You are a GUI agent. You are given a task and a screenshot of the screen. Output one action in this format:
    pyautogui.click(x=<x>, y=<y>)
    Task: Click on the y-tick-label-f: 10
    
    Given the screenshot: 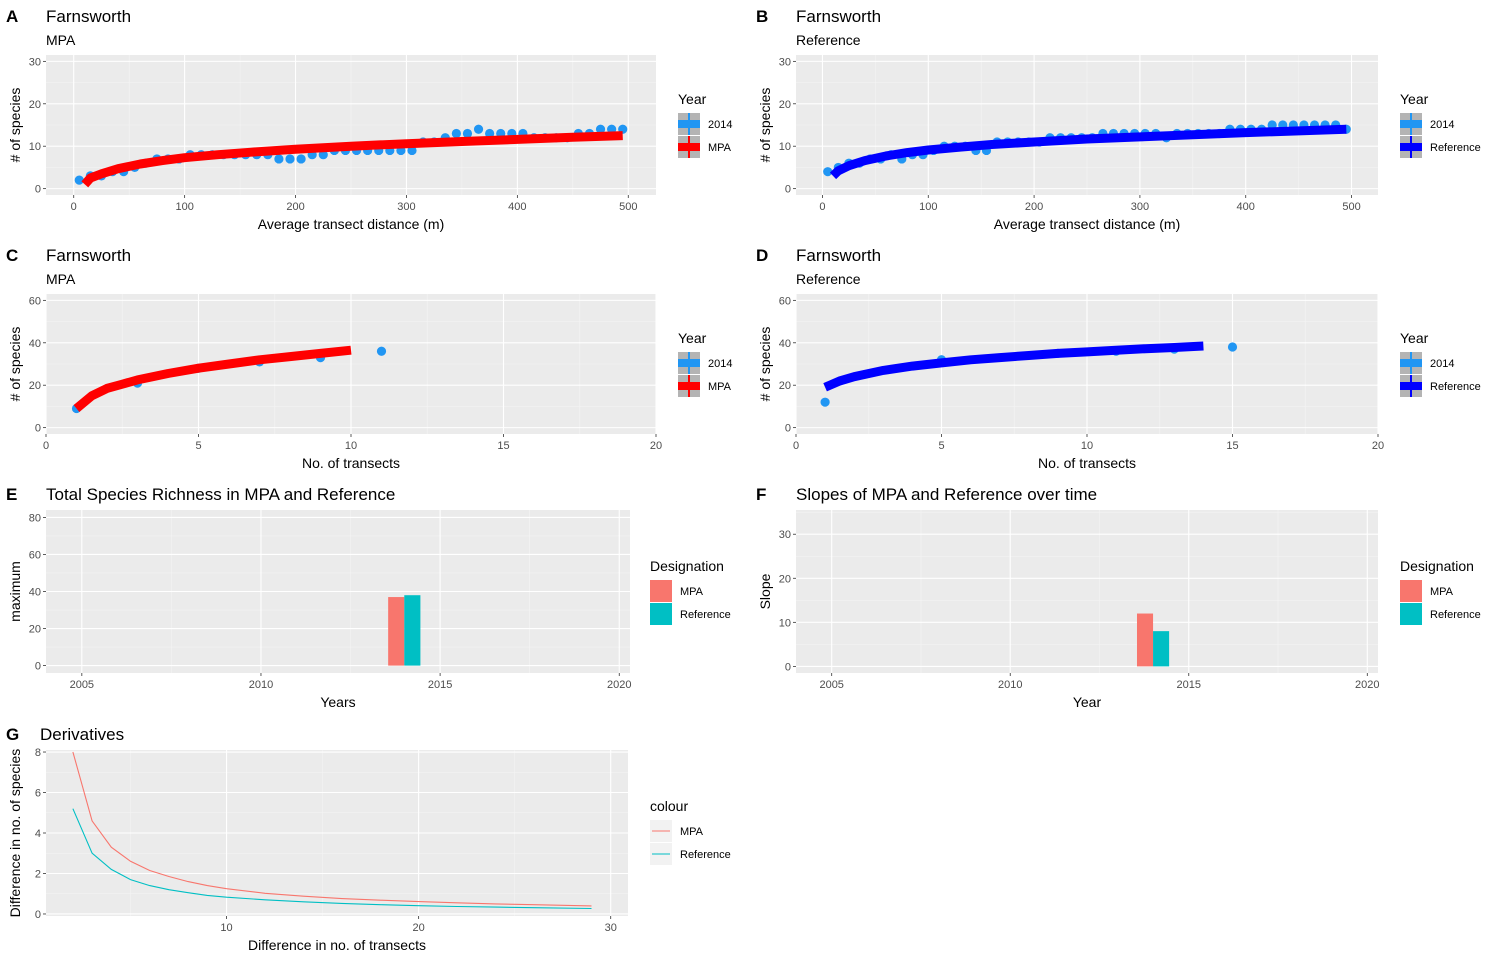 What is the action you would take?
    pyautogui.click(x=785, y=623)
    